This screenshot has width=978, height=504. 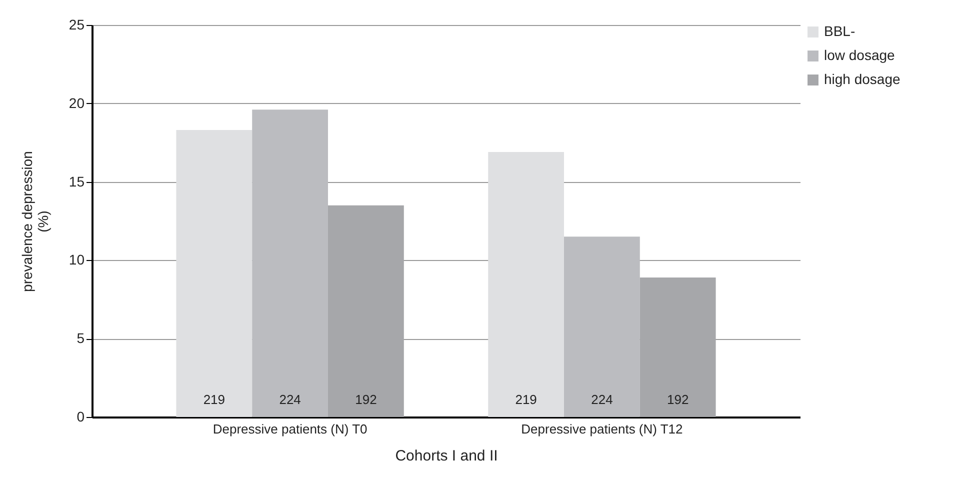 What do you see at coordinates (840, 31) in the screenshot?
I see `legend-label: BBL-` at bounding box center [840, 31].